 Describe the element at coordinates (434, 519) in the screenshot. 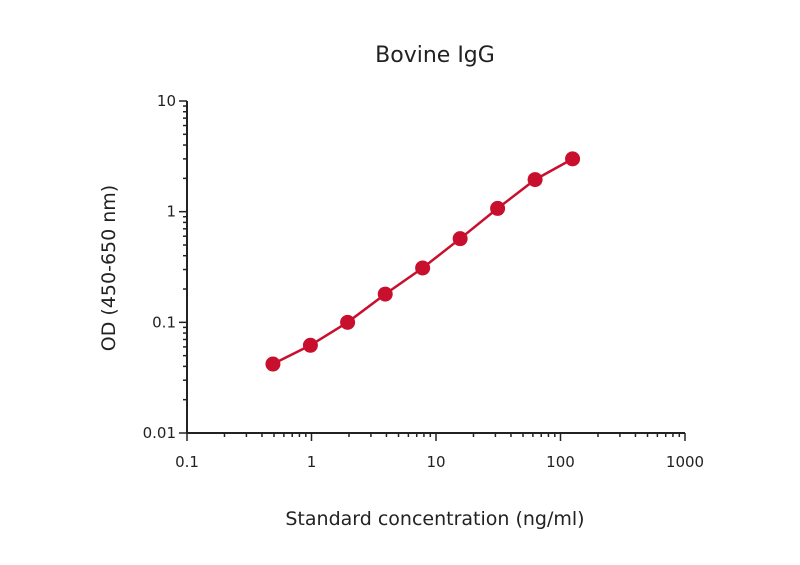

I see `x-axis-label: Standard concentration (ng/ml)` at that location.